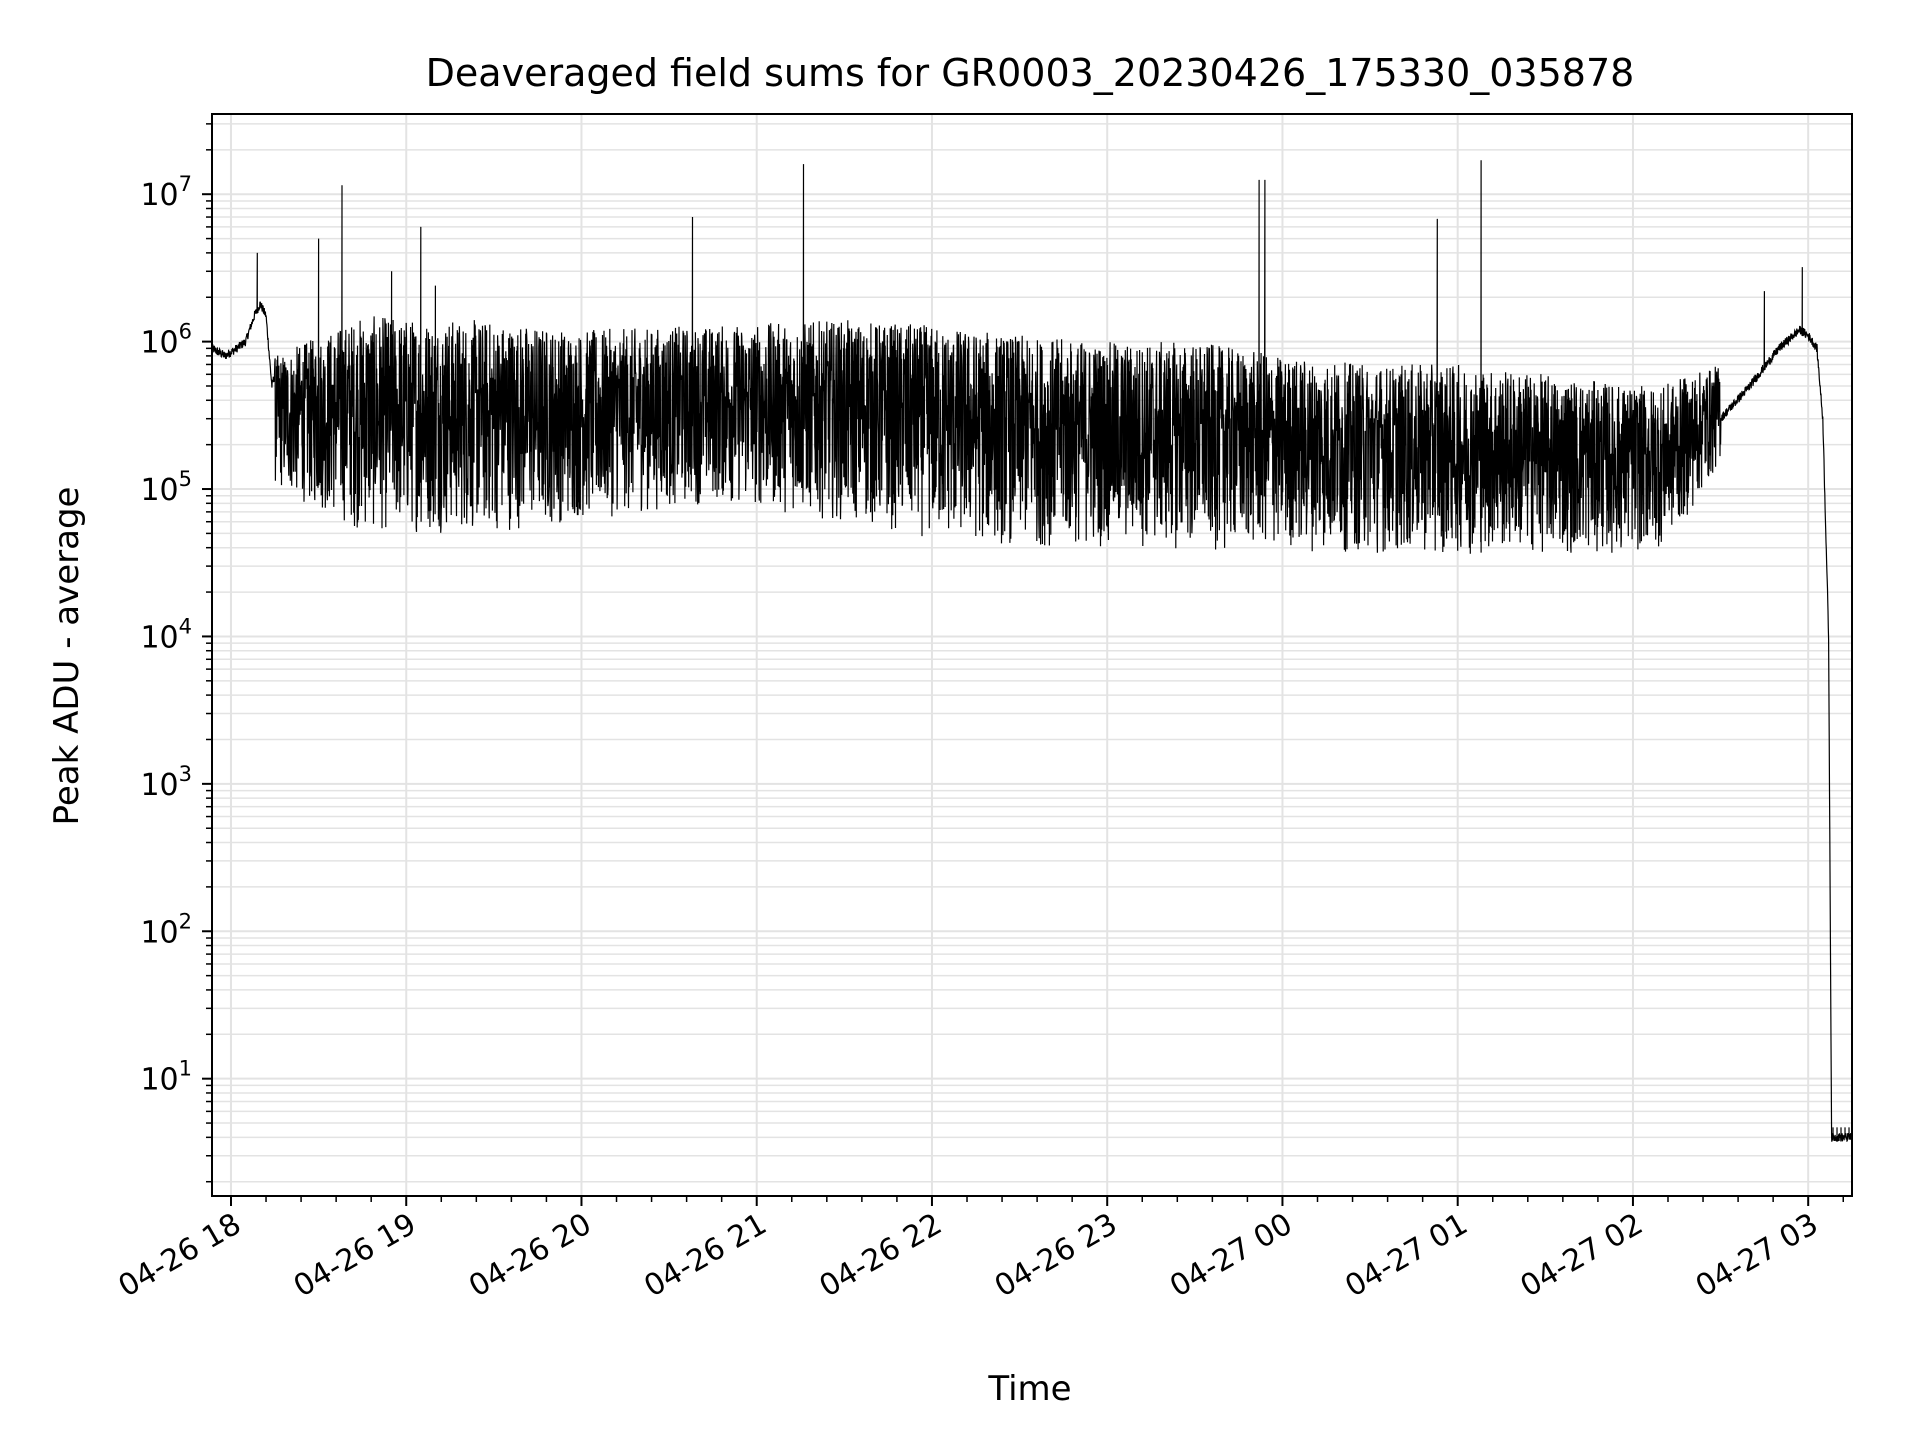  Describe the element at coordinates (166, 192) in the screenshot. I see `y-tick-label: 10⁷` at that location.